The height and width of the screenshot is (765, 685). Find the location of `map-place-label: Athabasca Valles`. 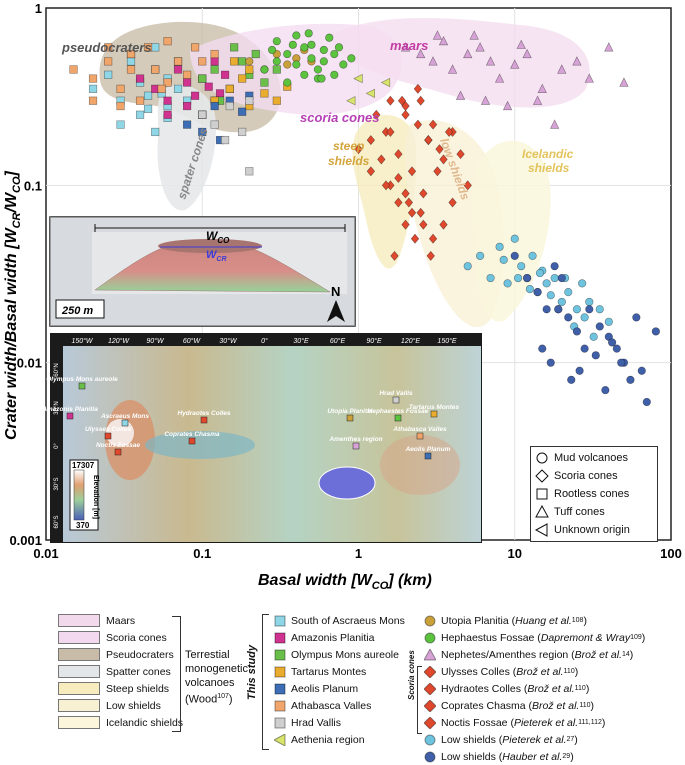

map-place-label: Athabasca Valles is located at coordinates (419, 429).